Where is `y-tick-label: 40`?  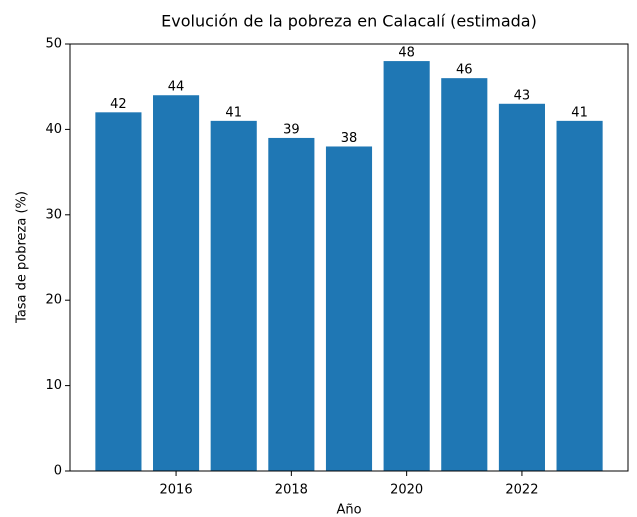 y-tick-label: 40 is located at coordinates (53, 129).